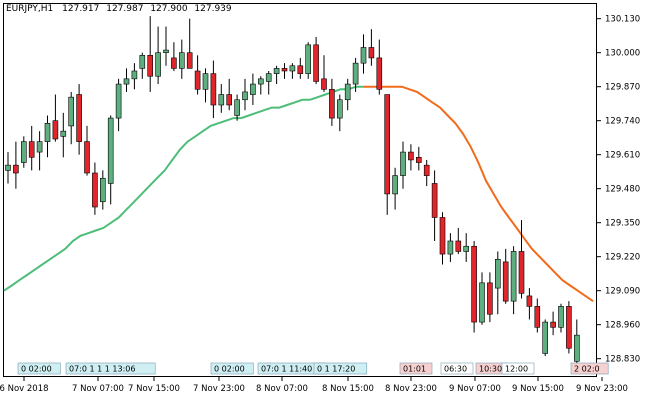  I want to click on close-value: 127.939, so click(212, 9).